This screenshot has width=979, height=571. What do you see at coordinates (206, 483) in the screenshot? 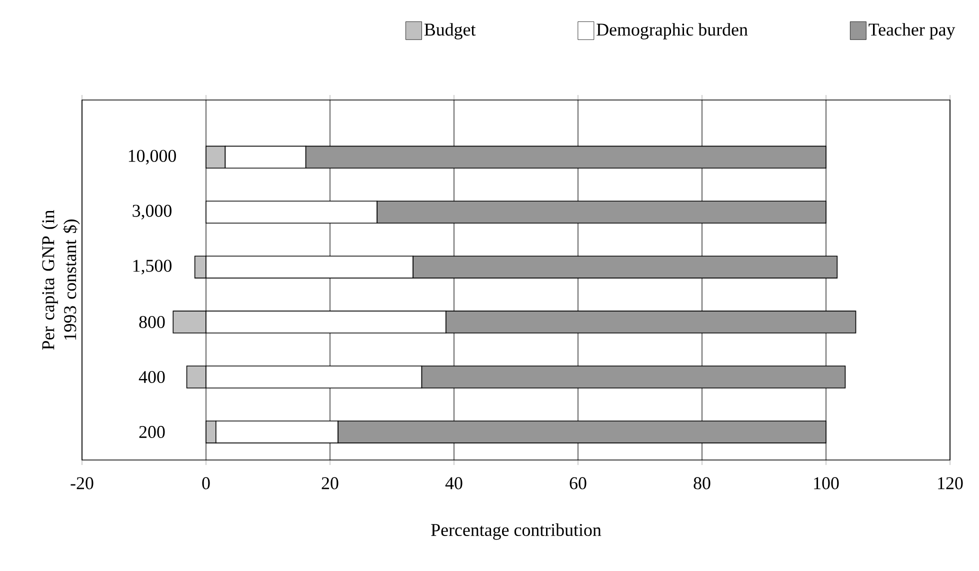
I see `x-tick-label: 0` at bounding box center [206, 483].